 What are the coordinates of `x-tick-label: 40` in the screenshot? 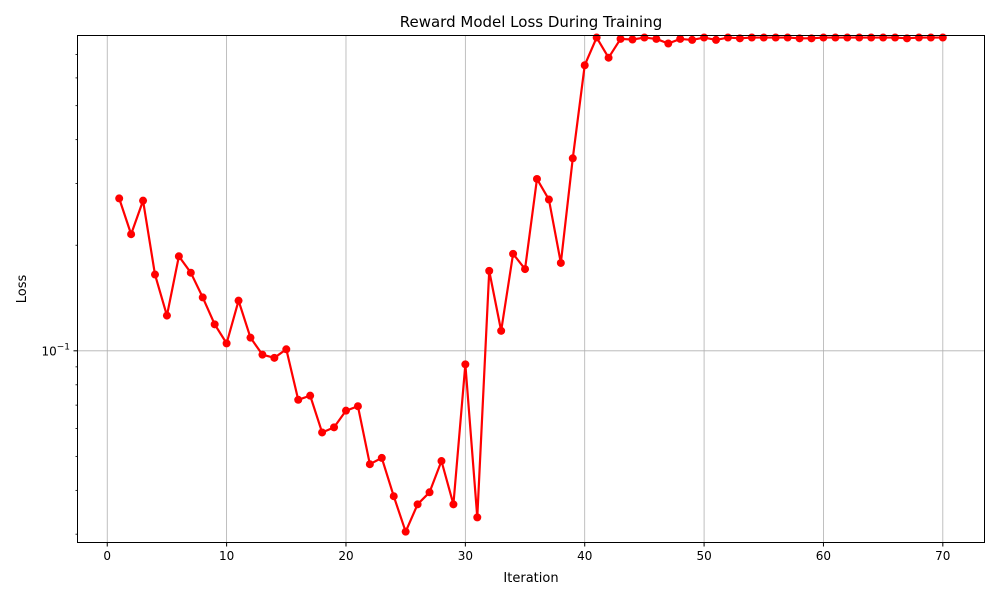 It's located at (584, 556).